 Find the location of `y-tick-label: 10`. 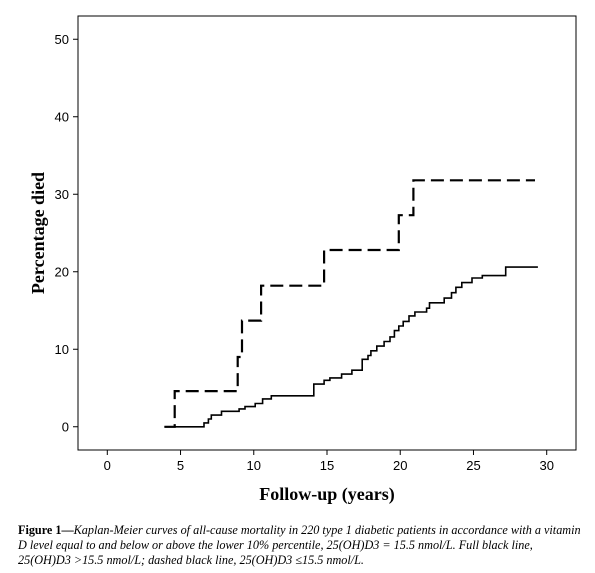

y-tick-label: 10 is located at coordinates (62, 349).